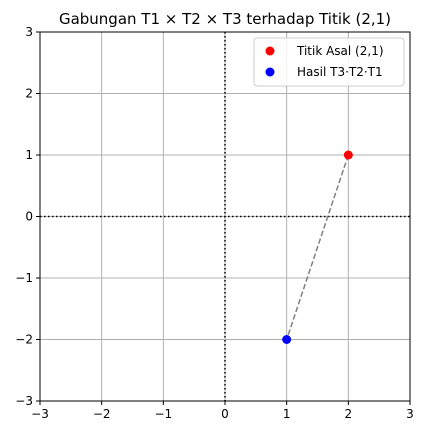 This screenshot has height=435, width=424. Describe the element at coordinates (340, 51) in the screenshot. I see `legend-label-0: Titik Asal (2,1)` at that location.